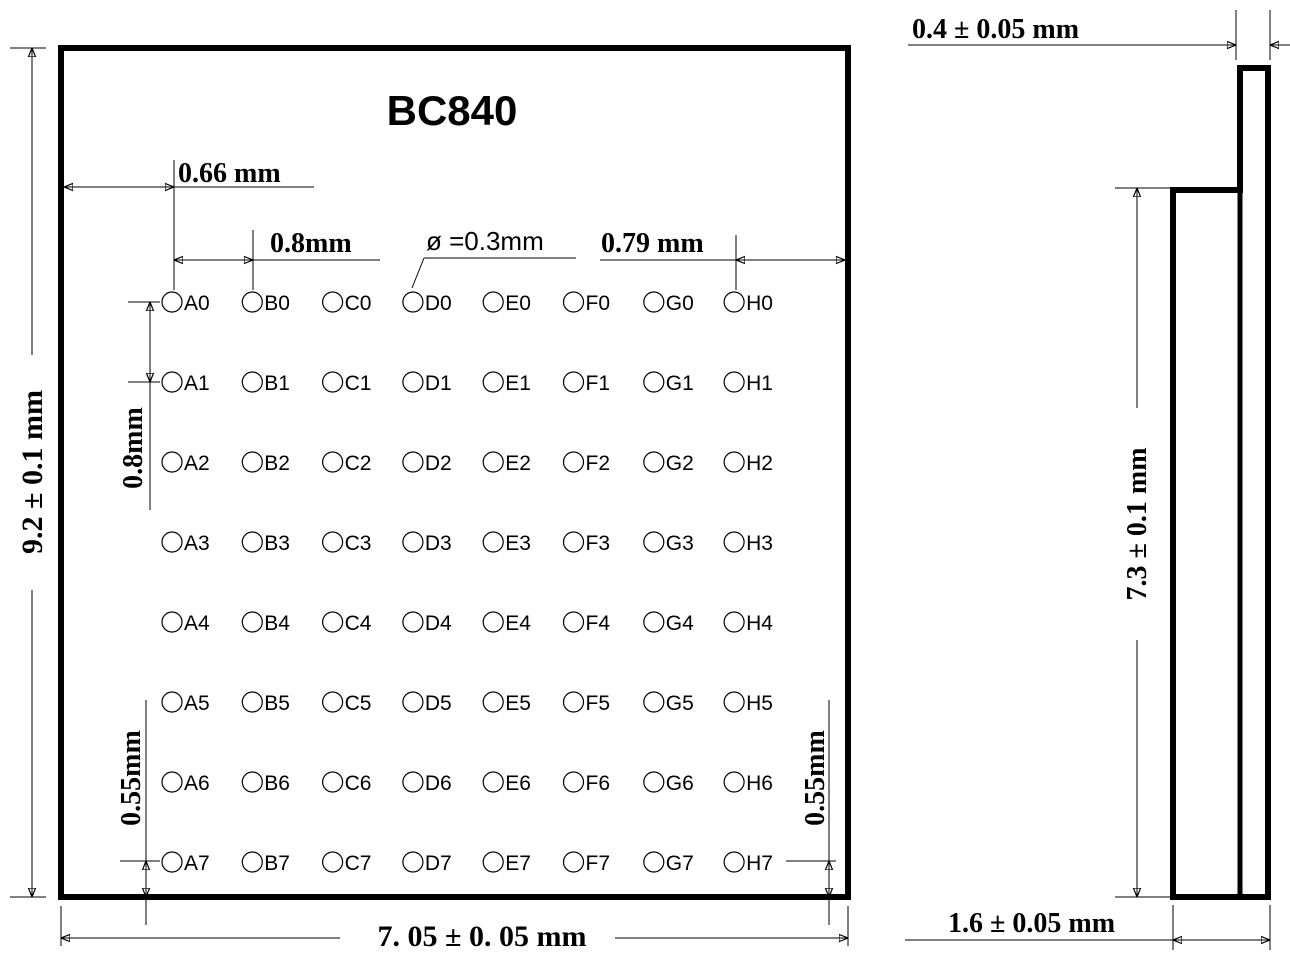 Image resolution: width=1290 pixels, height=958 pixels. I want to click on ball-pad-H0, so click(734, 302).